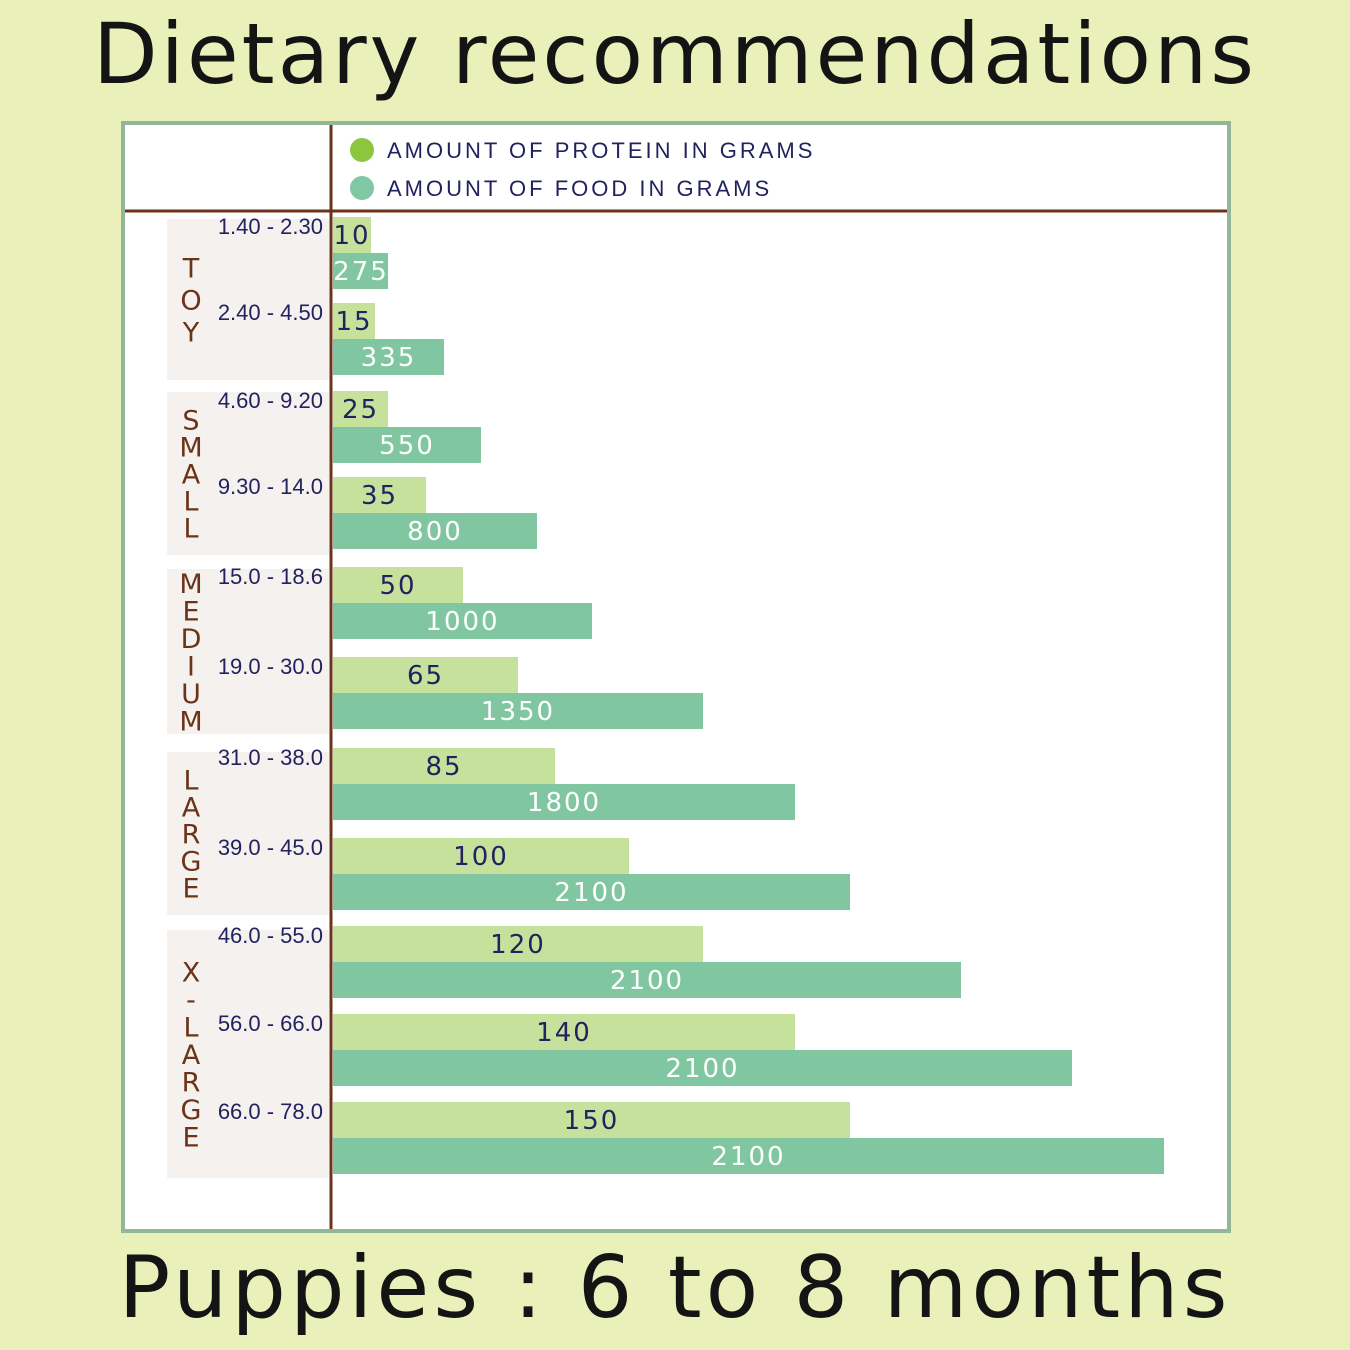  I want to click on food-value-label: 800, so click(435, 532).